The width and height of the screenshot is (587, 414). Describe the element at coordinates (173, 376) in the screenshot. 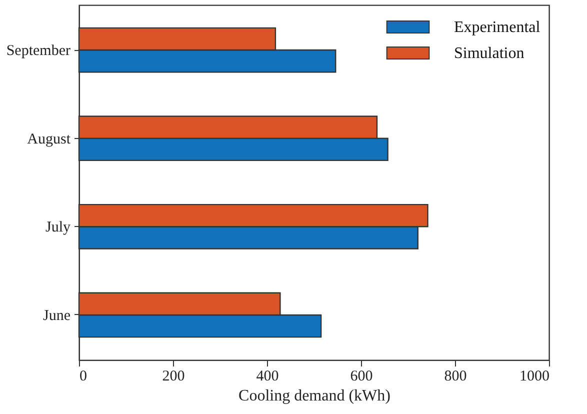

I see `x-tick-label: 200` at that location.